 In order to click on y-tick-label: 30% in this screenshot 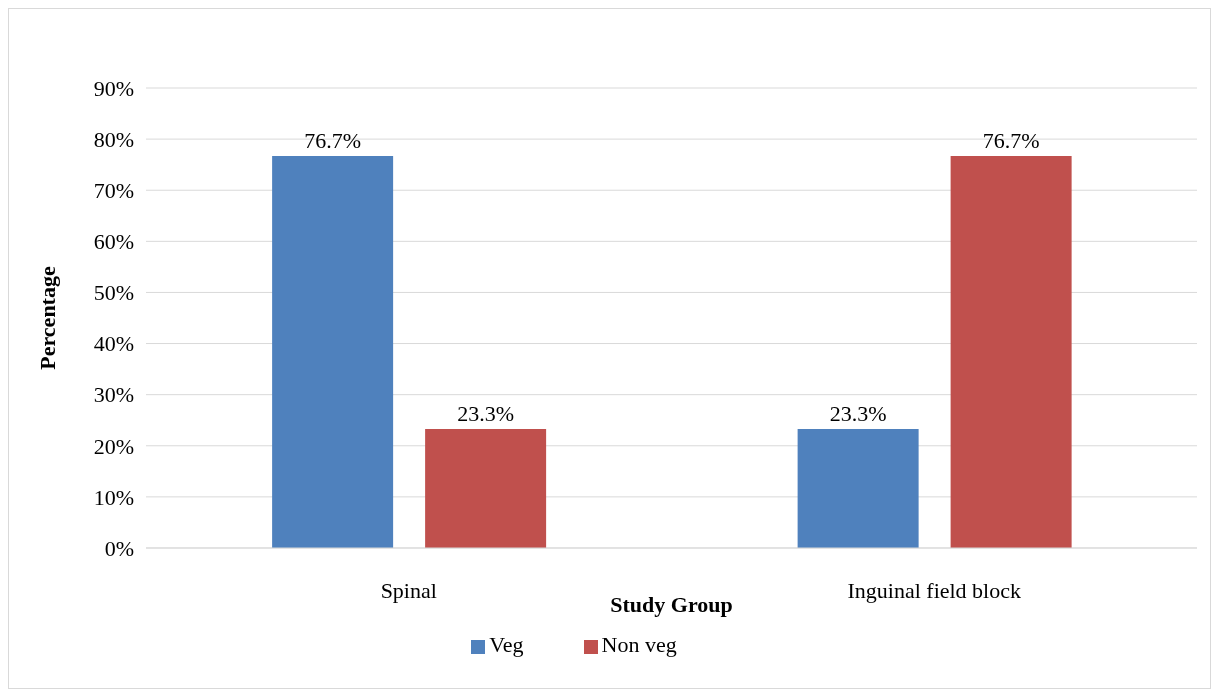, I will do `click(113, 395)`.